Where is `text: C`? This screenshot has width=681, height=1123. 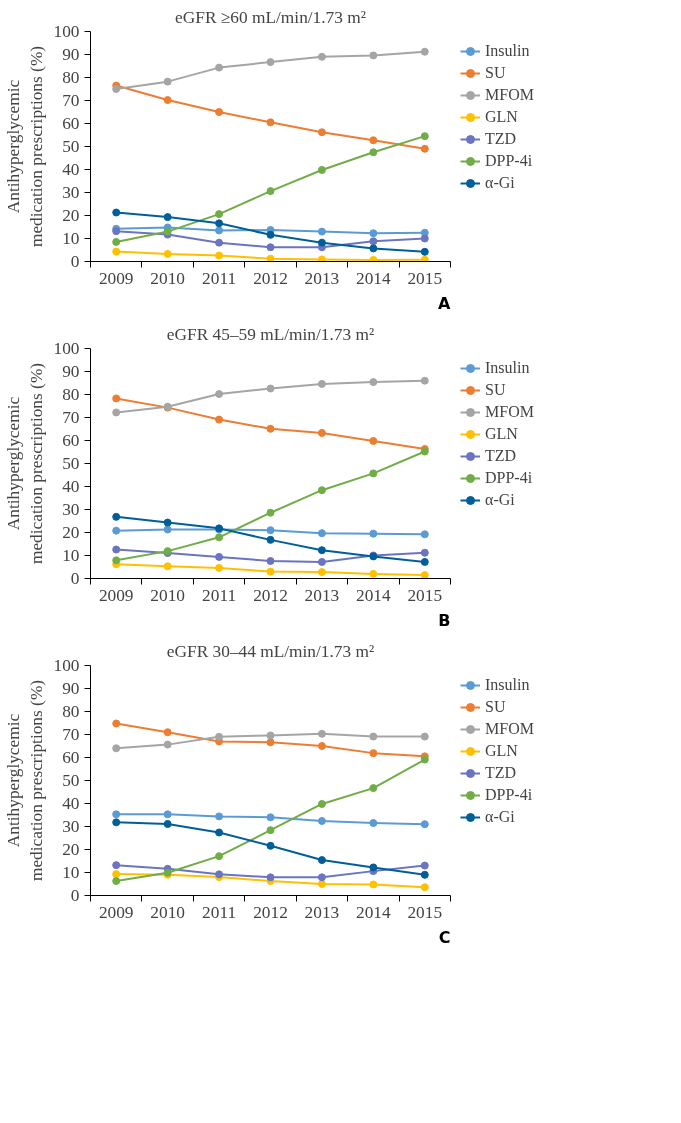 text: C is located at coordinates (444, 937).